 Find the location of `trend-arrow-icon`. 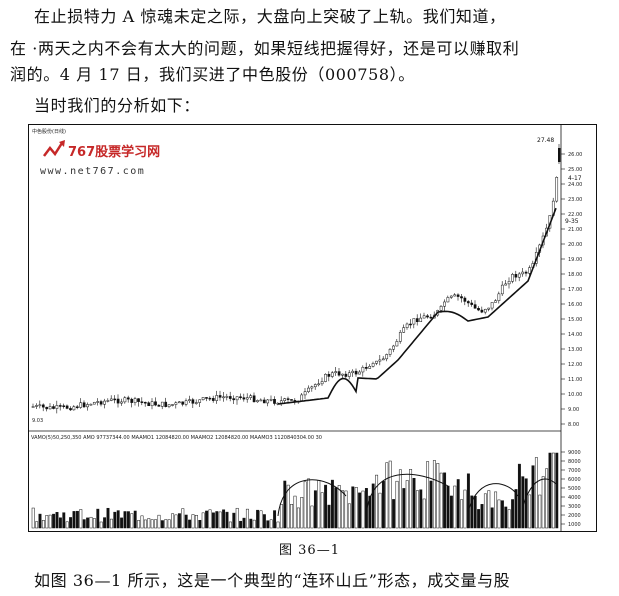

trend-arrow-icon is located at coordinates (53, 149).